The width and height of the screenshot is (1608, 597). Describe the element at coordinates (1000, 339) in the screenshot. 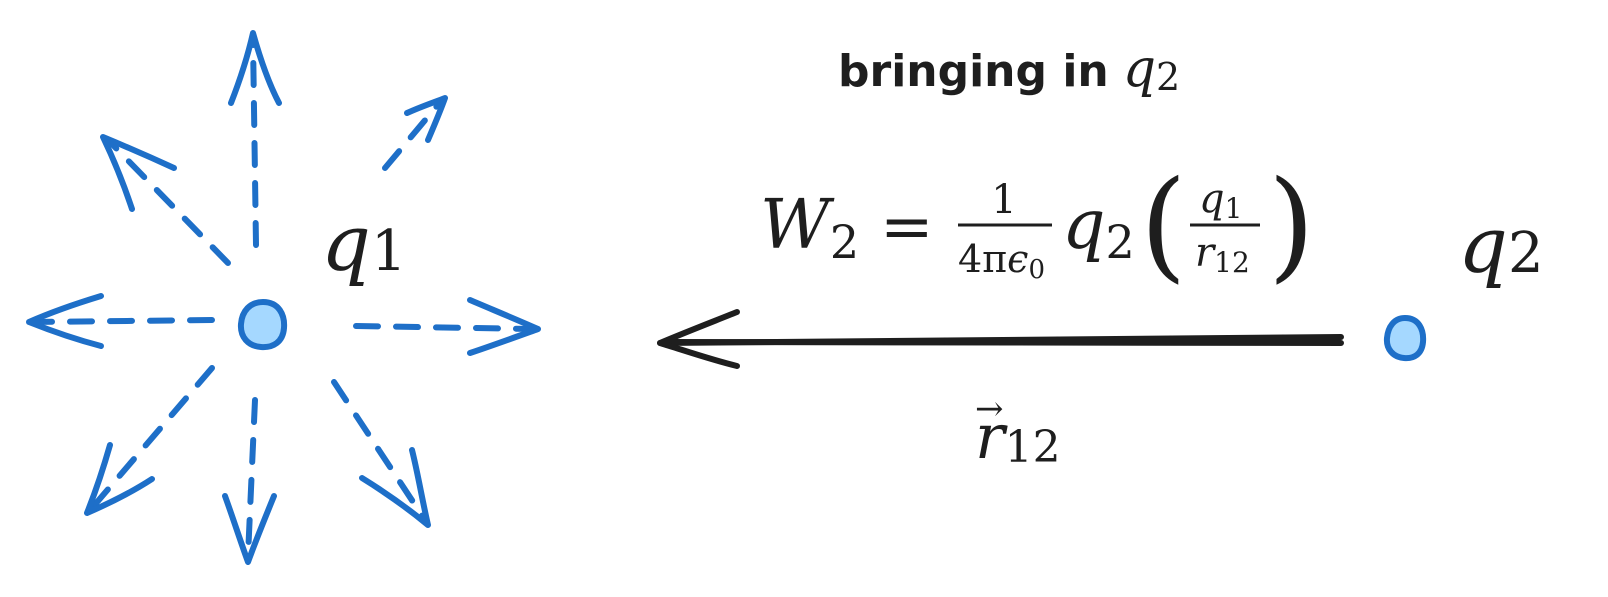

I see `displacement-arrow` at that location.